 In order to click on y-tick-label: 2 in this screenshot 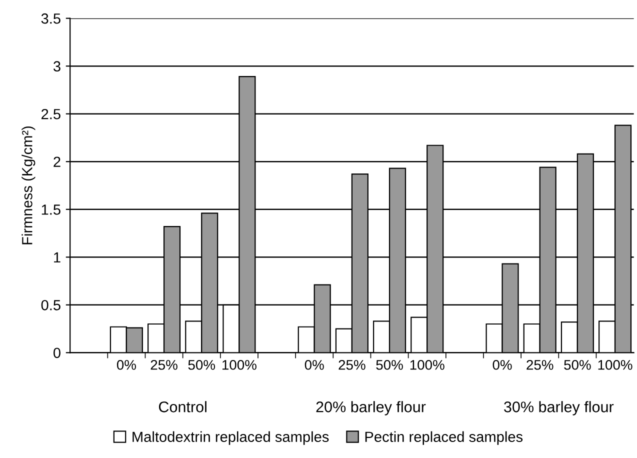, I will do `click(57, 161)`.